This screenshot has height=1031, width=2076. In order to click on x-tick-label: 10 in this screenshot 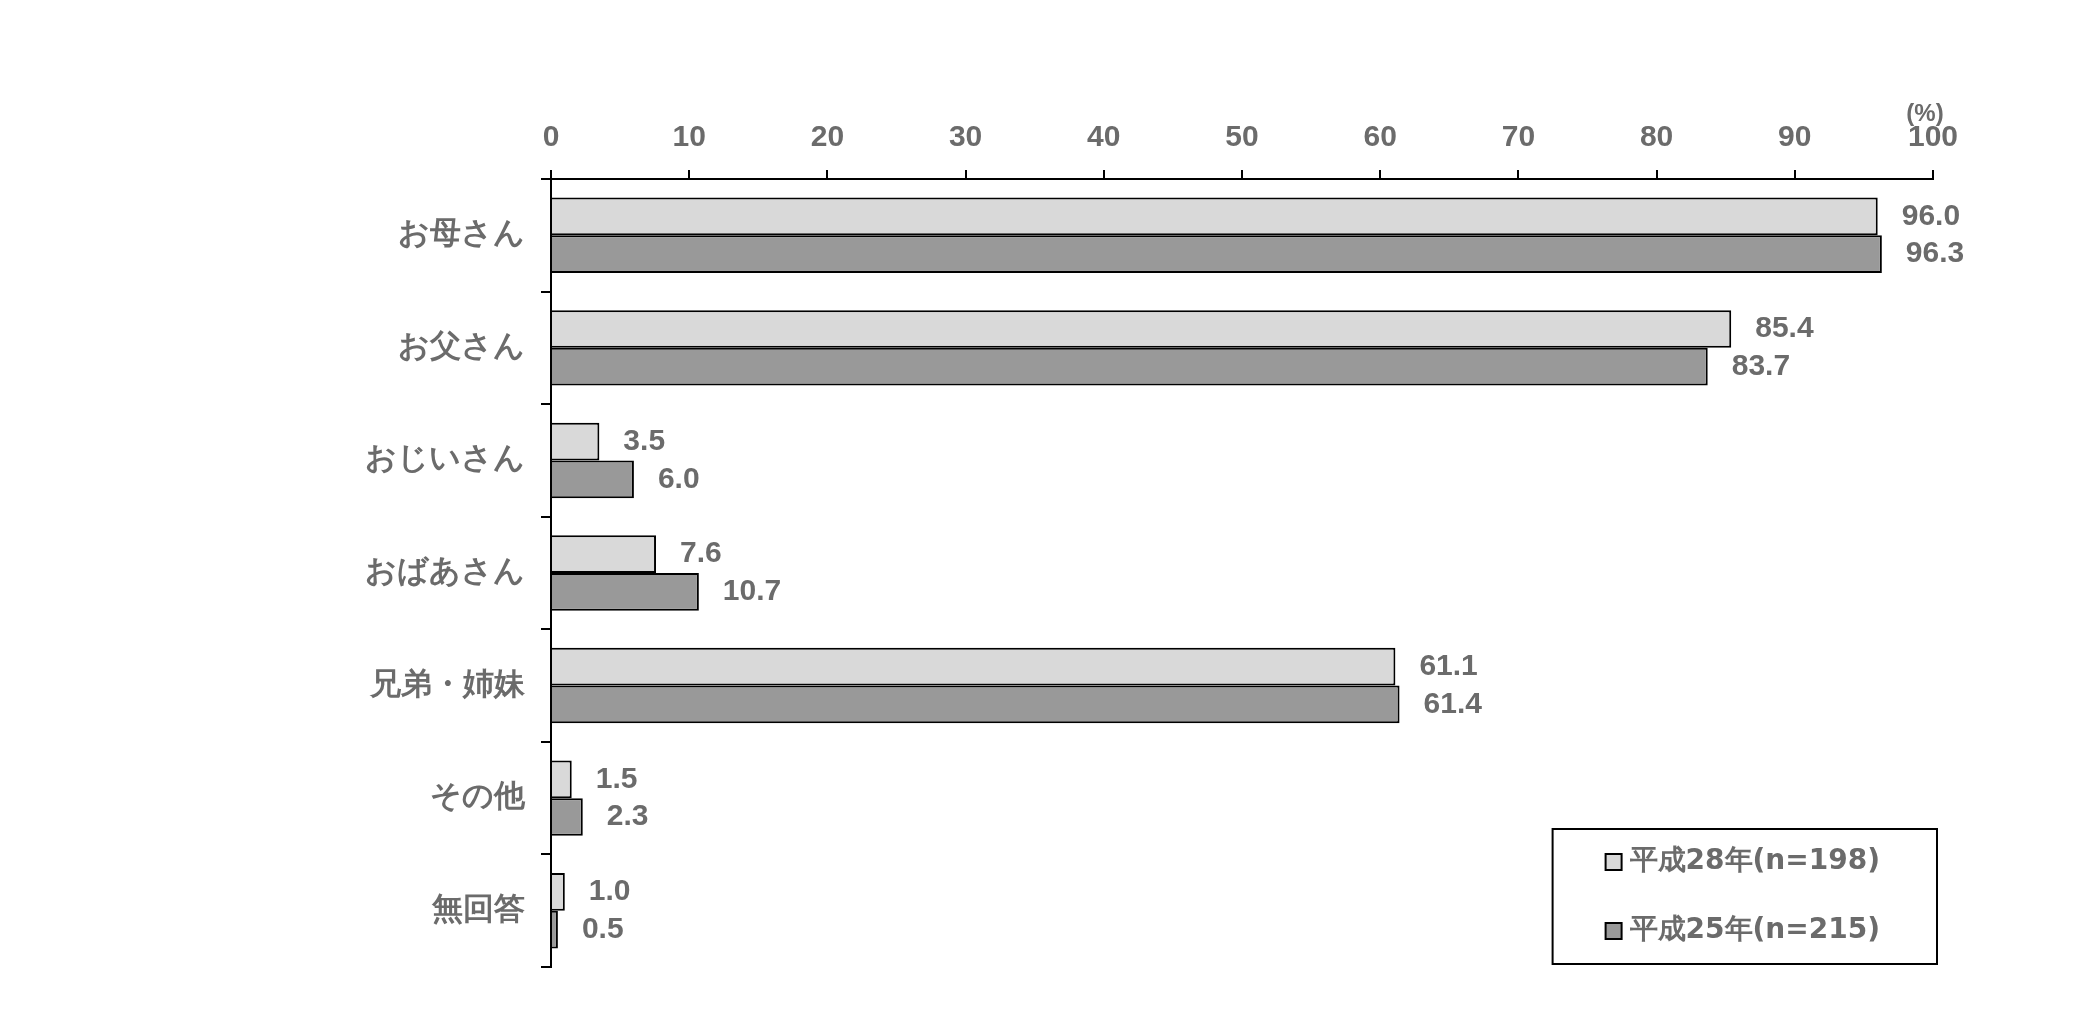, I will do `click(689, 136)`.